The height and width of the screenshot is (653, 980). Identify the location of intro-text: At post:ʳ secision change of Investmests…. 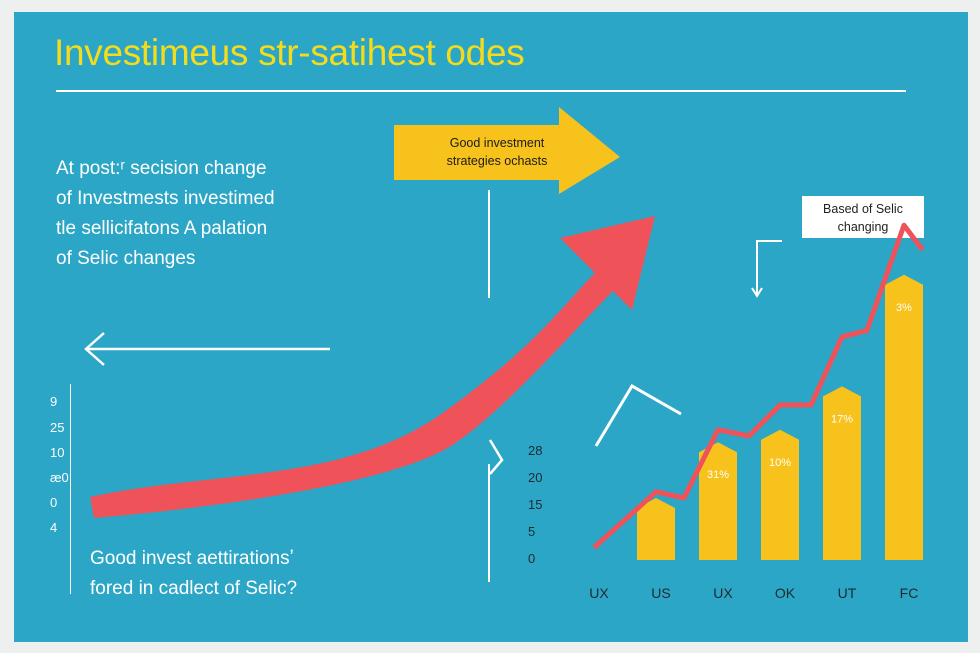
(206, 214).